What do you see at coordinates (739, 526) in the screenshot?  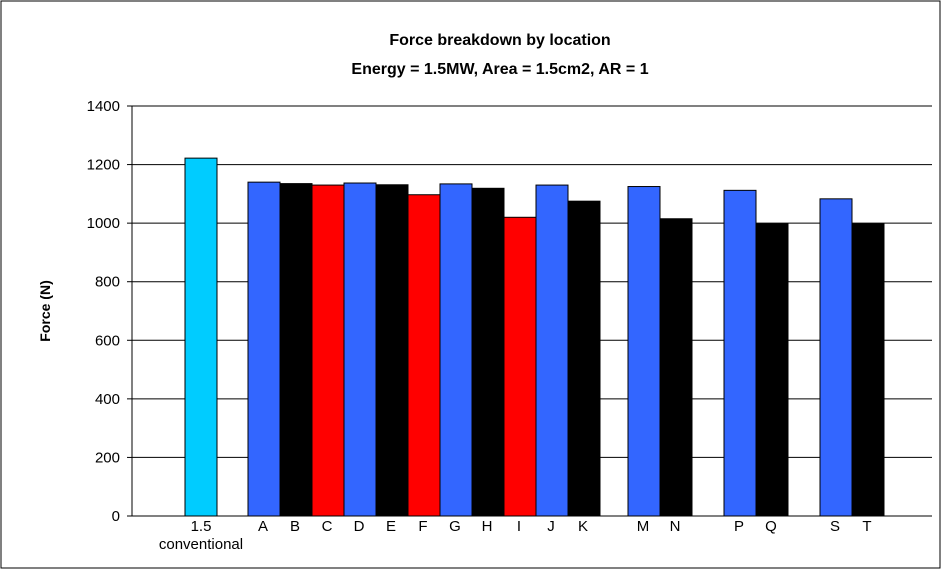 I see `x-tick-label: P` at bounding box center [739, 526].